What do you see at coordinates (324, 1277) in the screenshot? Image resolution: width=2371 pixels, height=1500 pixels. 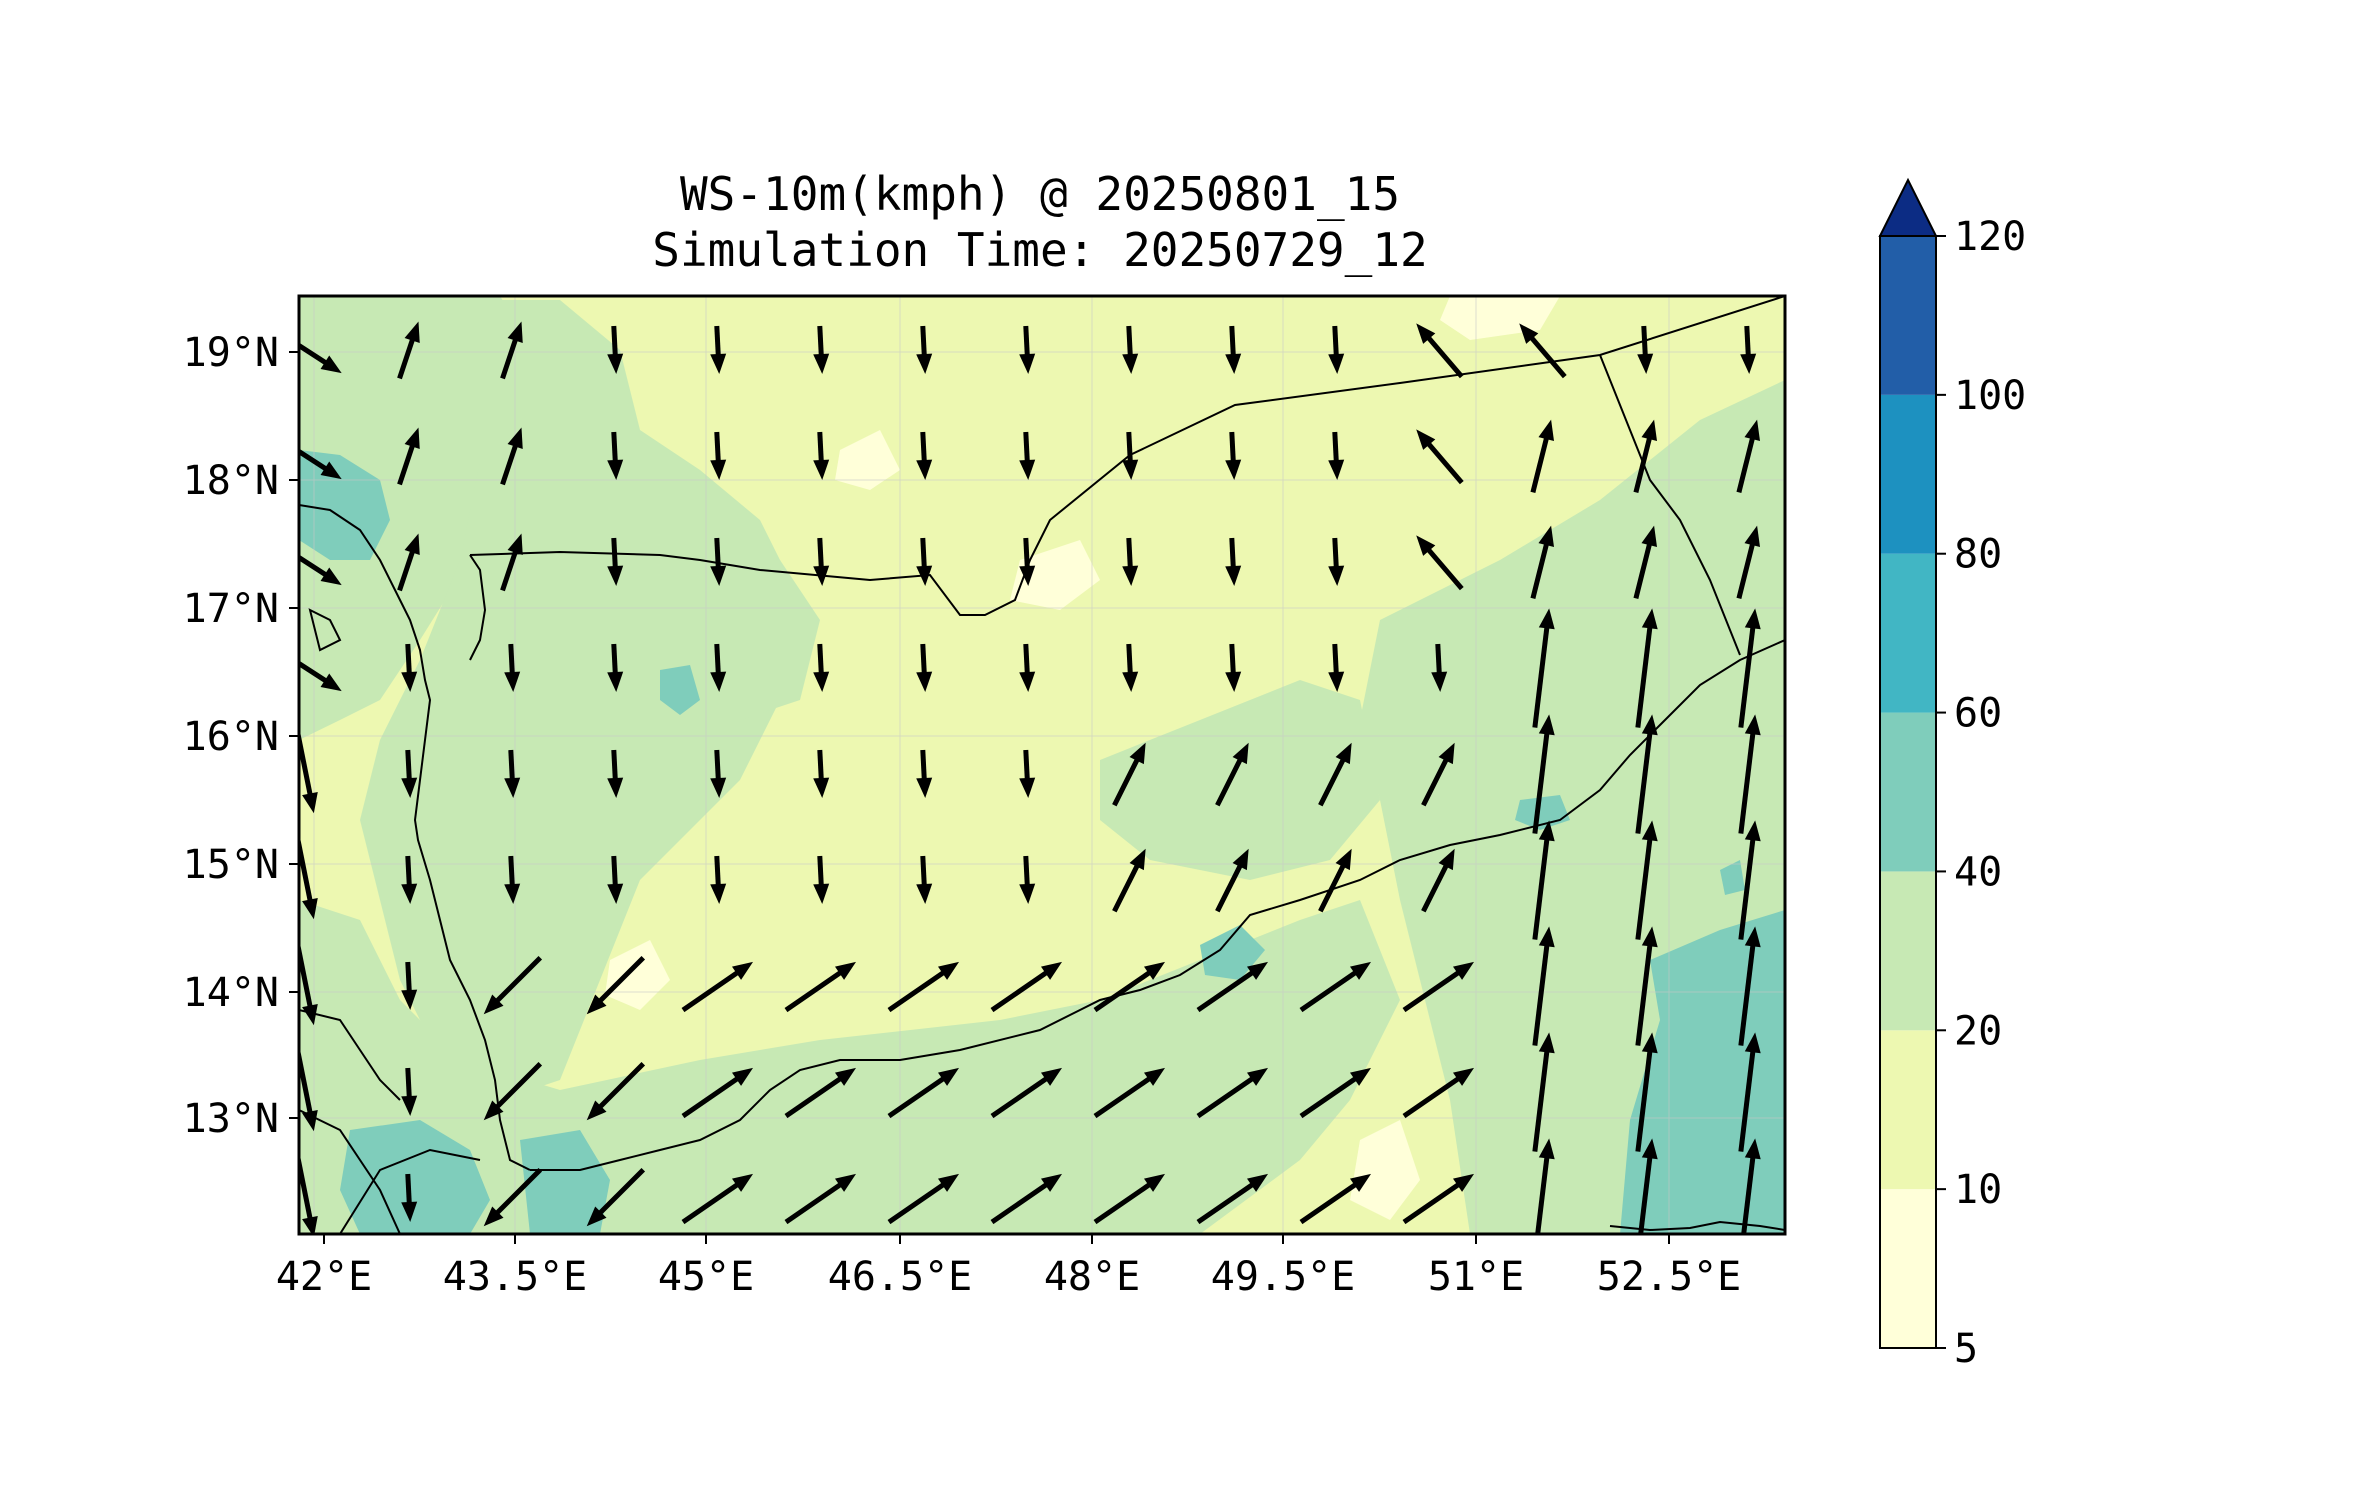 I see `lon-tick-label: 42°E` at bounding box center [324, 1277].